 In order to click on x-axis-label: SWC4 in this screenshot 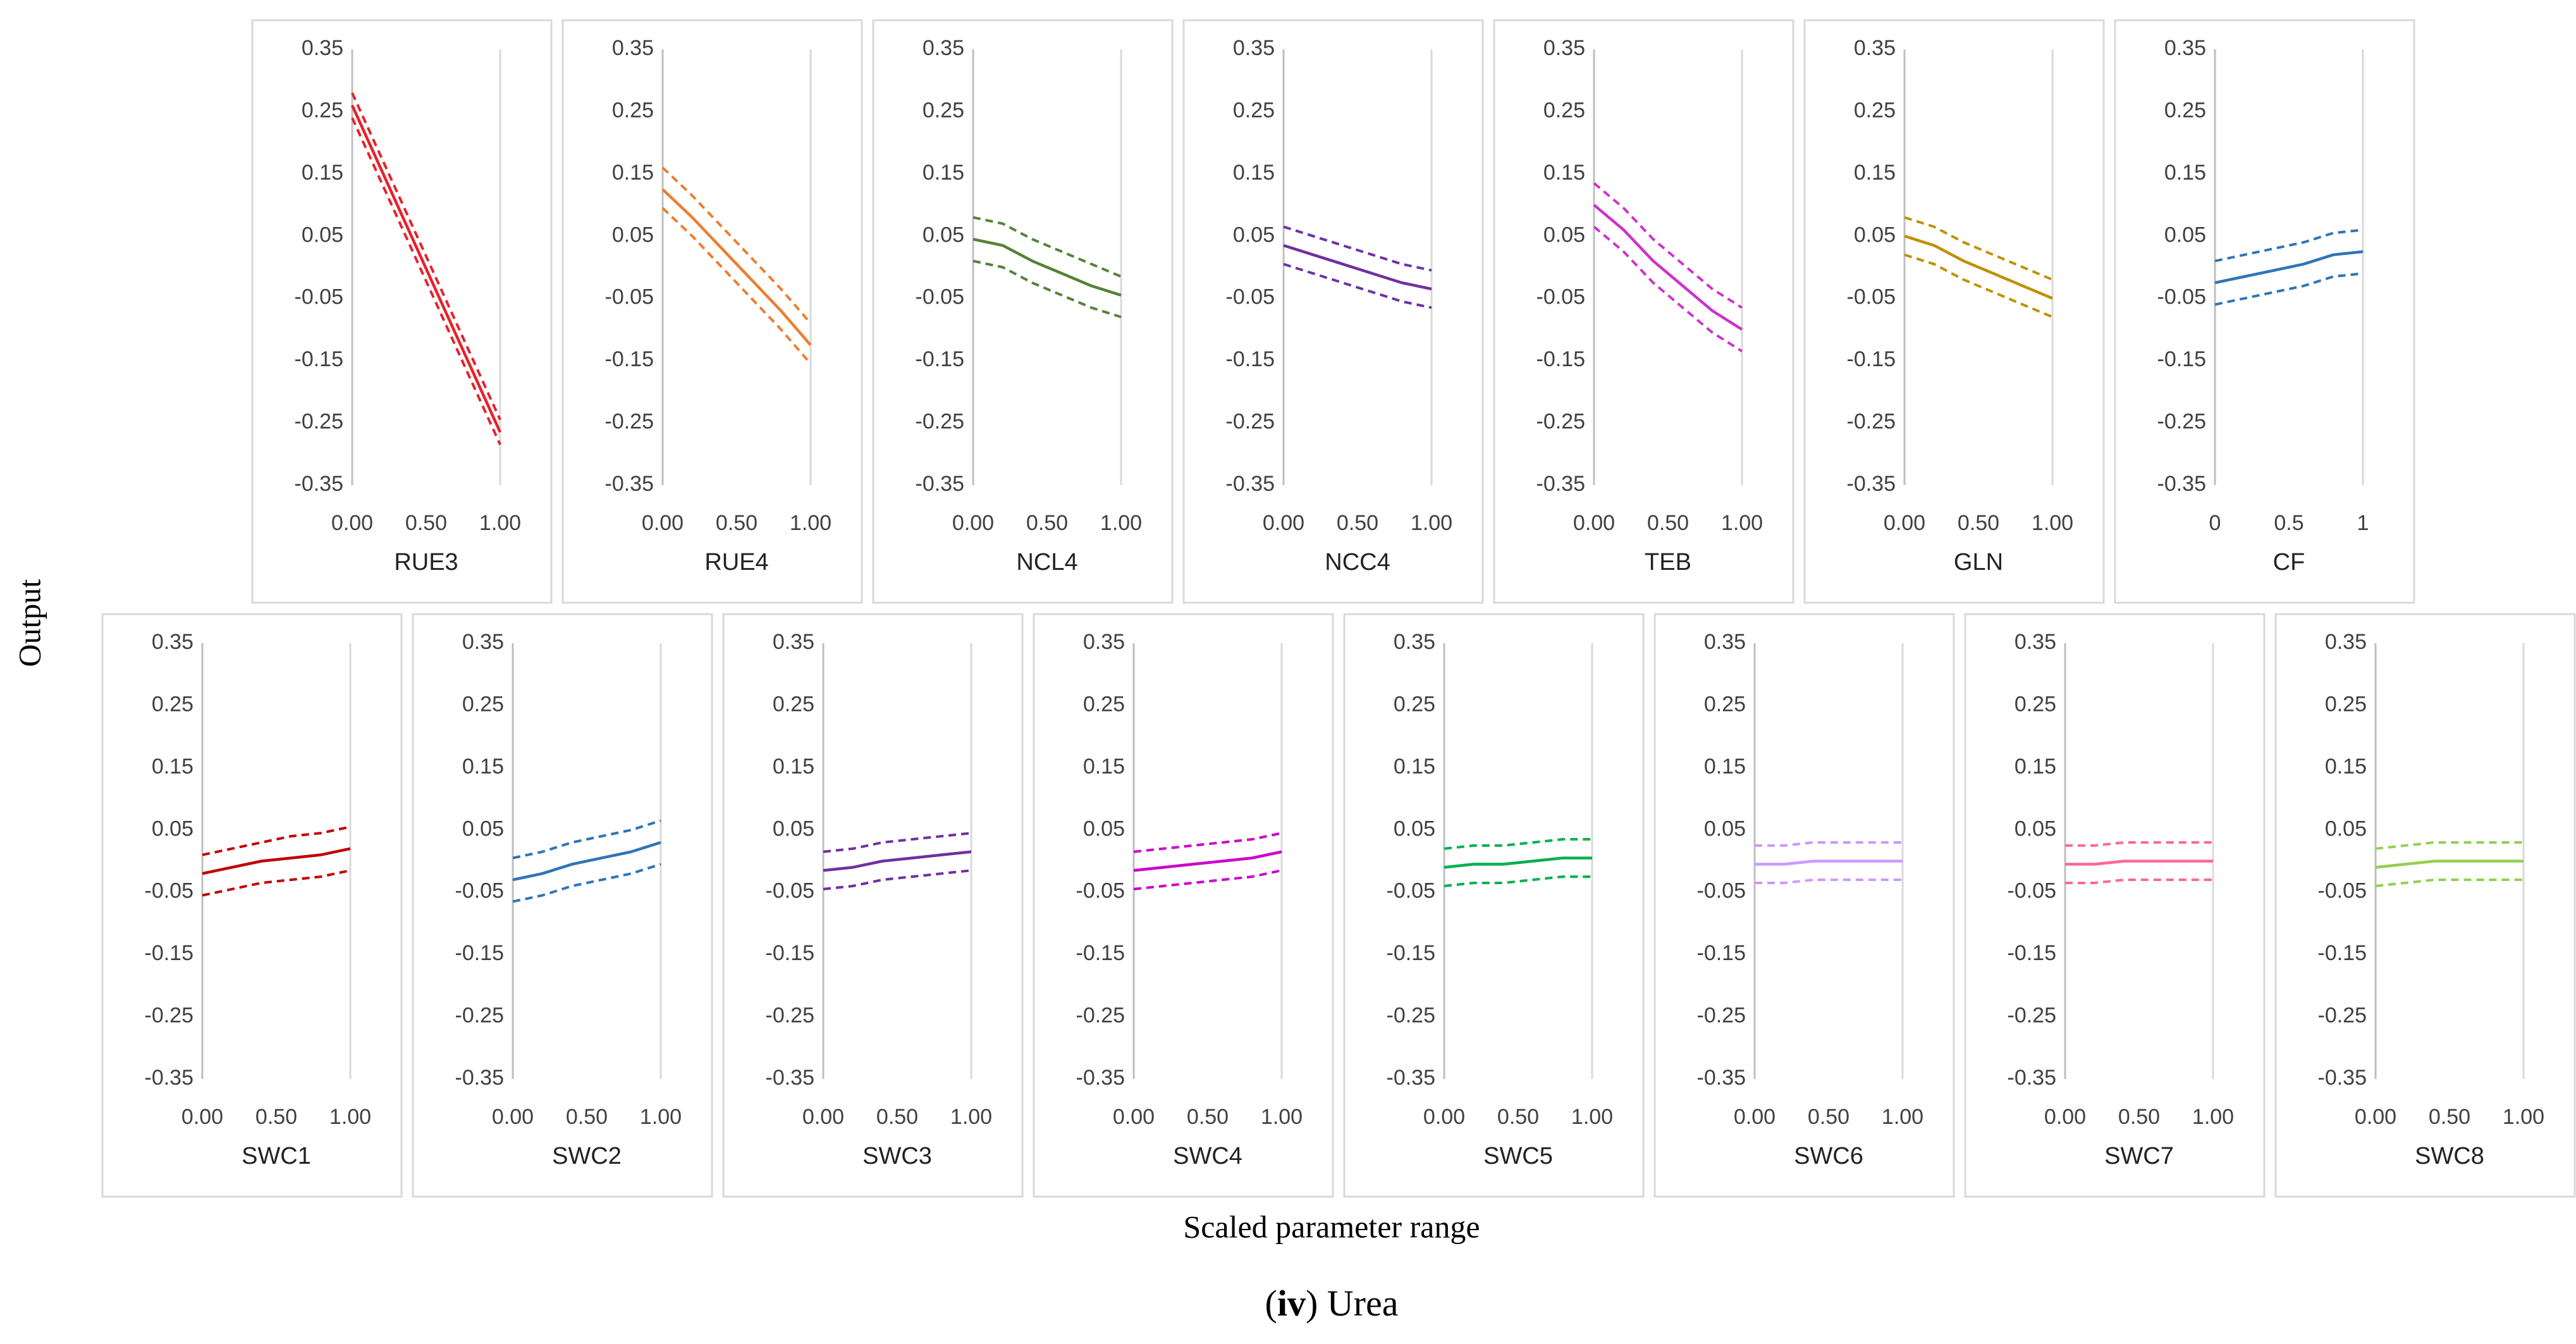, I will do `click(1207, 1156)`.